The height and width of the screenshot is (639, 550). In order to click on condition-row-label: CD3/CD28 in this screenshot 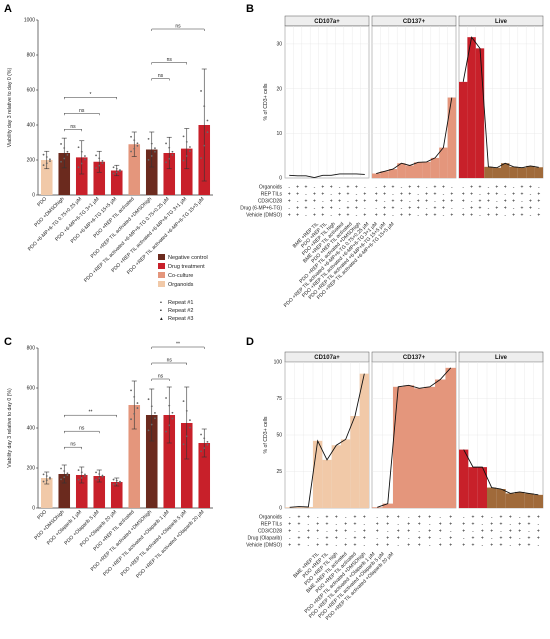, I will do `click(270, 202)`.